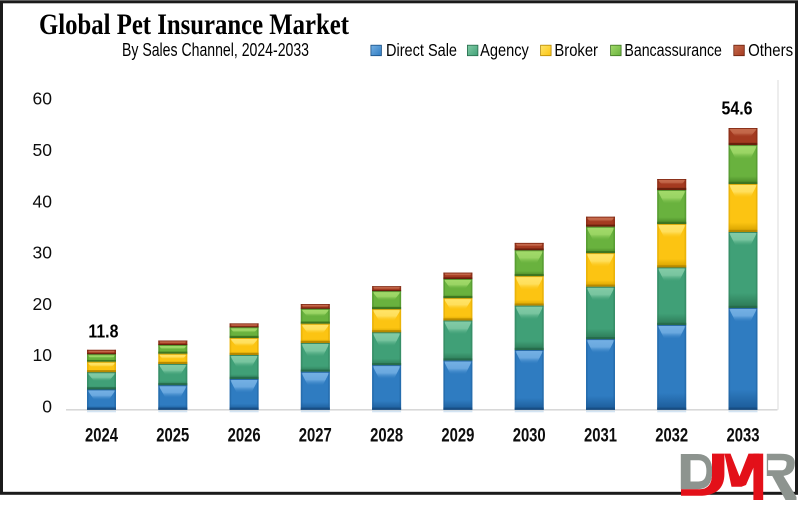 The width and height of the screenshot is (800, 505). What do you see at coordinates (529, 436) in the screenshot?
I see `svg-text: 2030` at bounding box center [529, 436].